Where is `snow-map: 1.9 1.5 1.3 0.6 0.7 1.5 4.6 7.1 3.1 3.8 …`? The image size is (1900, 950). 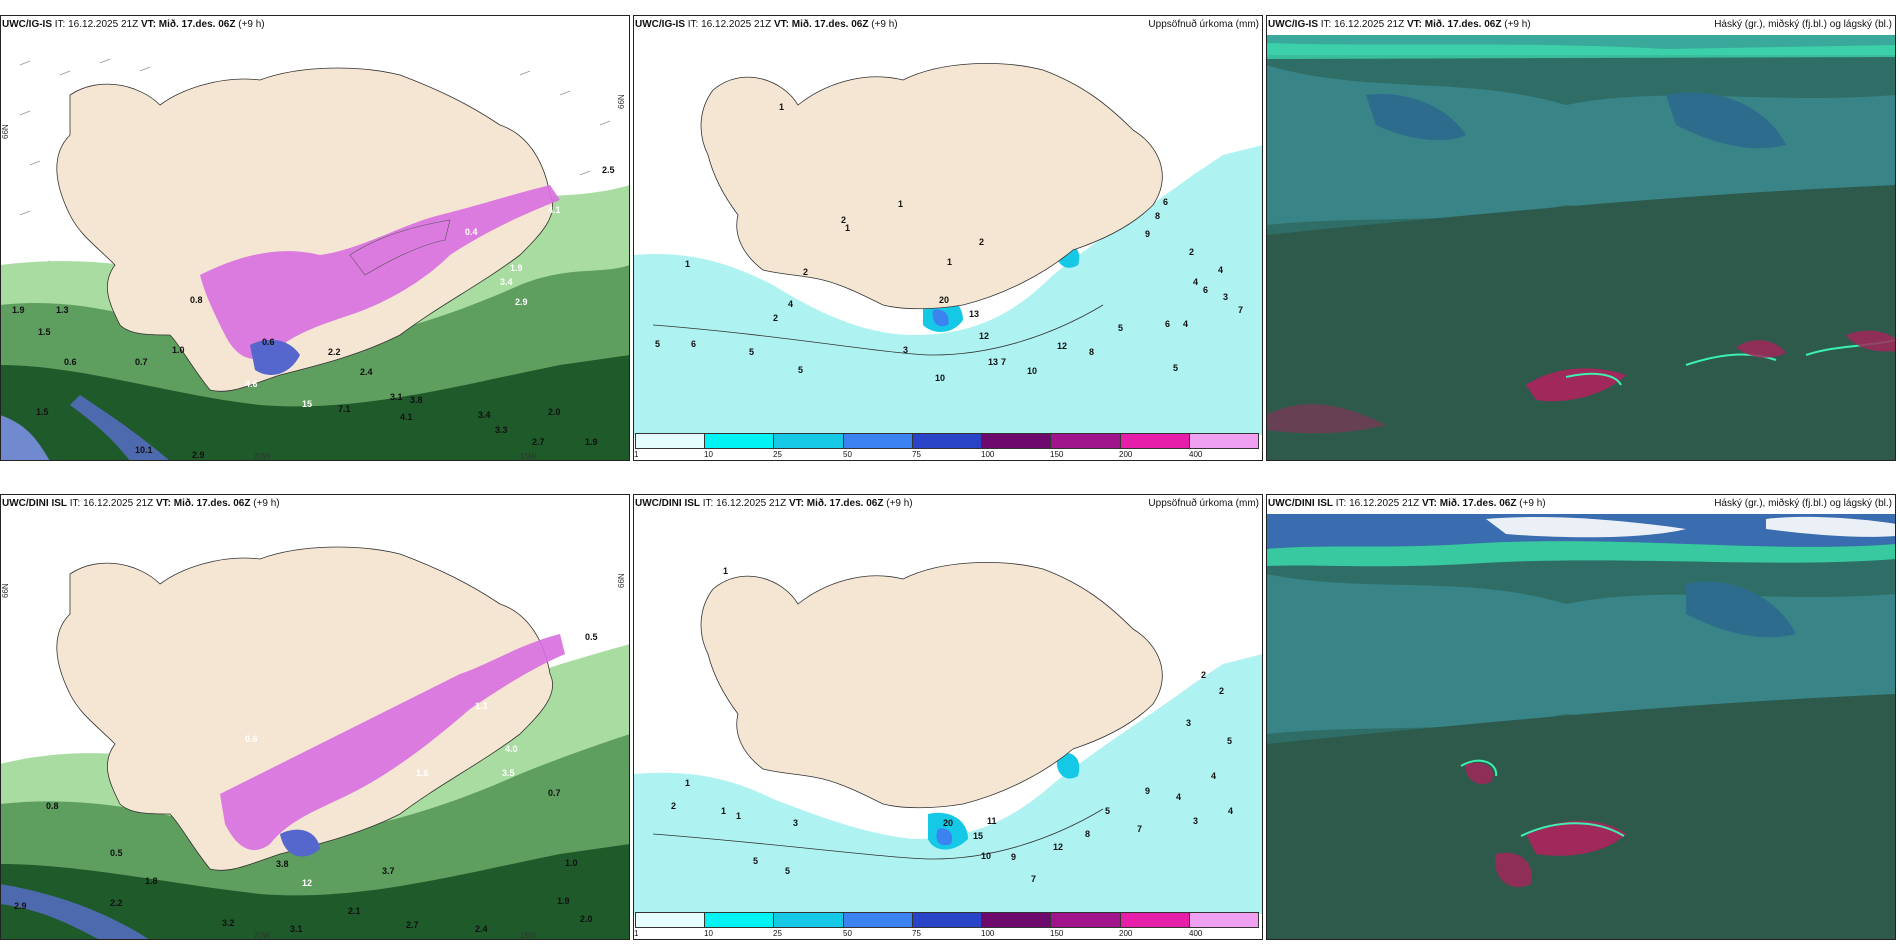
snow-map: 1.9 1.5 1.3 0.6 0.7 1.5 4.6 7.1 3.1 3.8 … is located at coordinates (315, 248).